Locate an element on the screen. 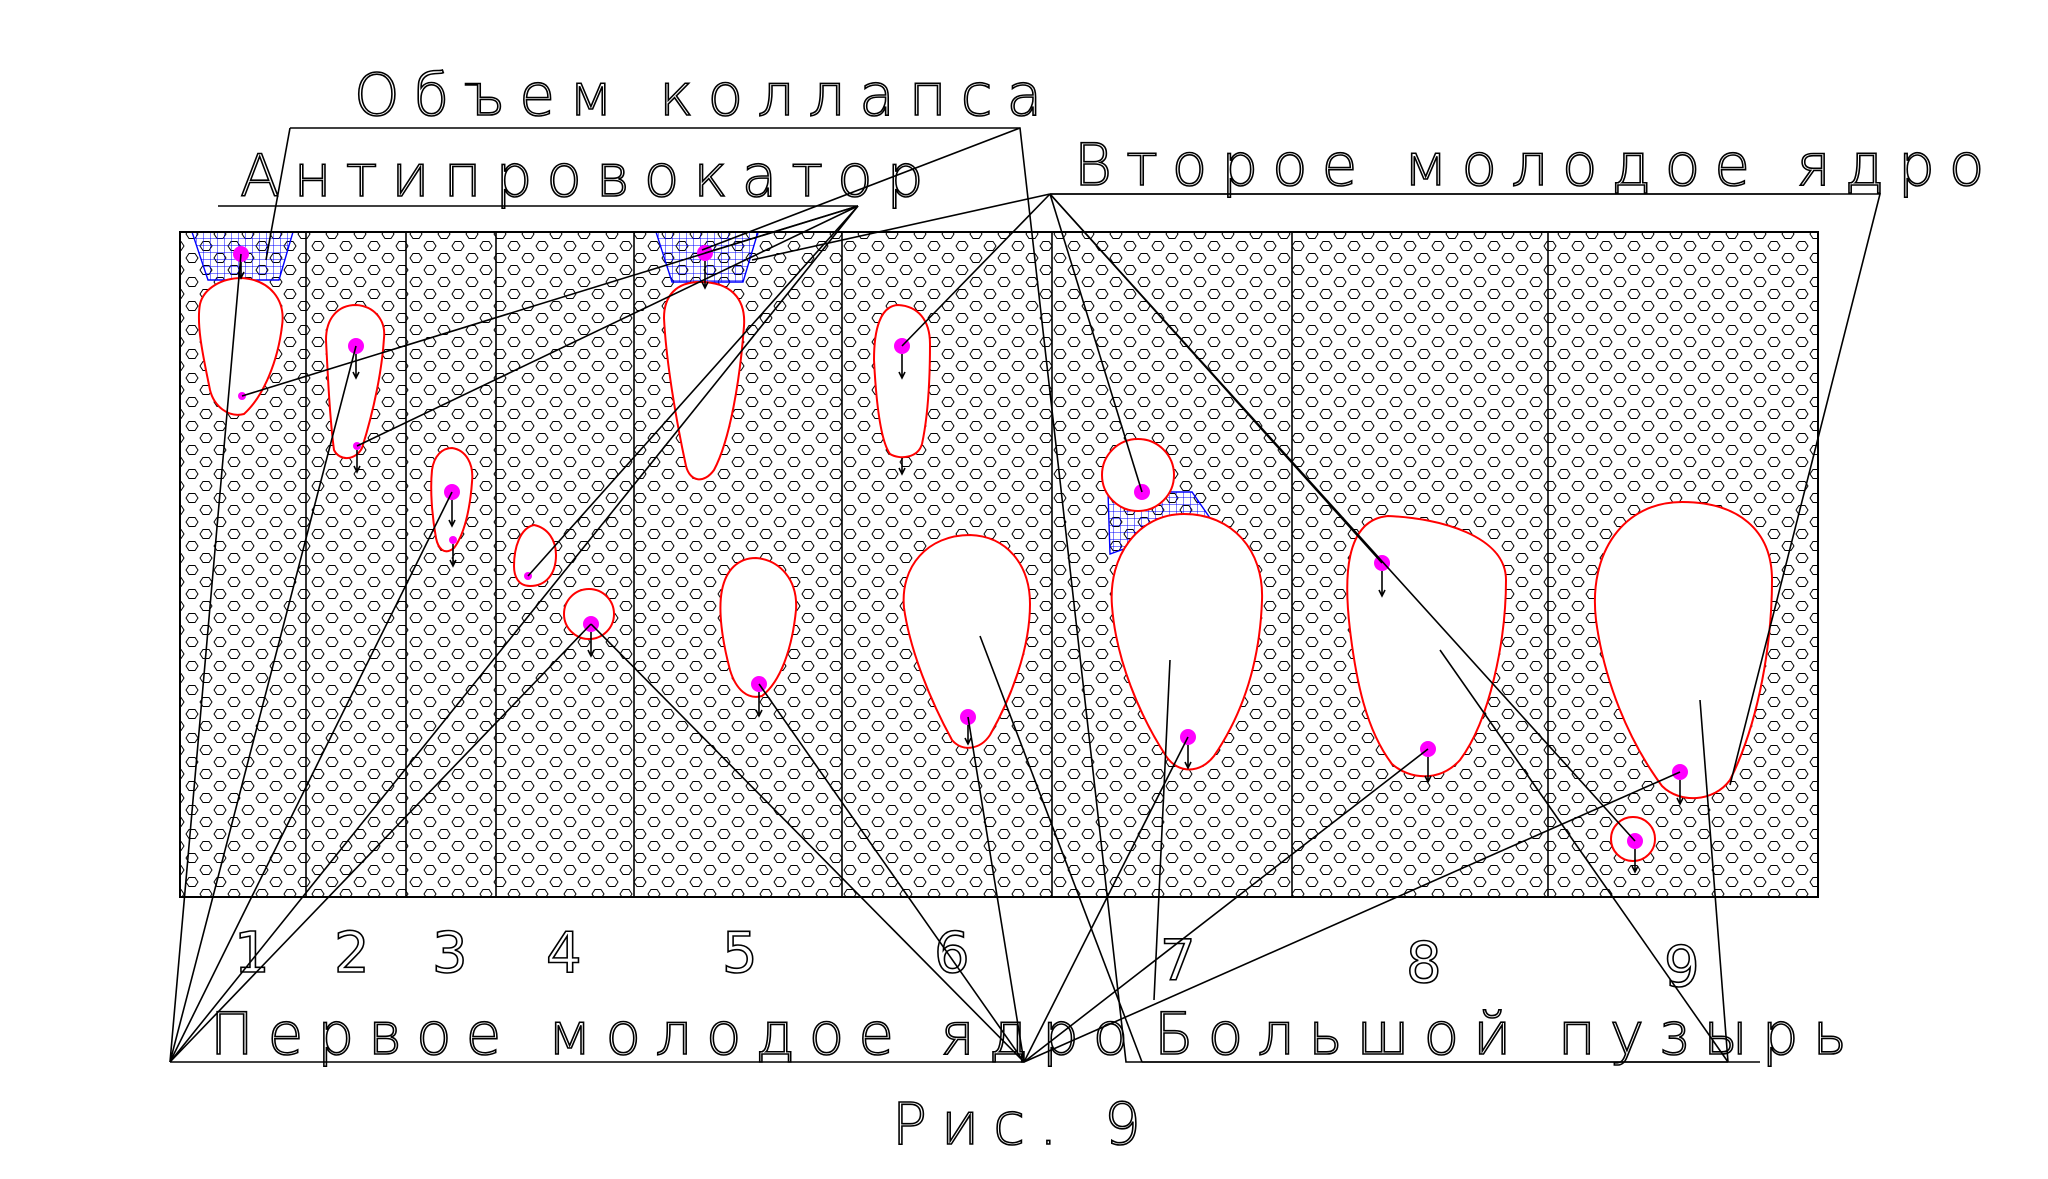  stage-number-2: 2 is located at coordinates (352, 953).